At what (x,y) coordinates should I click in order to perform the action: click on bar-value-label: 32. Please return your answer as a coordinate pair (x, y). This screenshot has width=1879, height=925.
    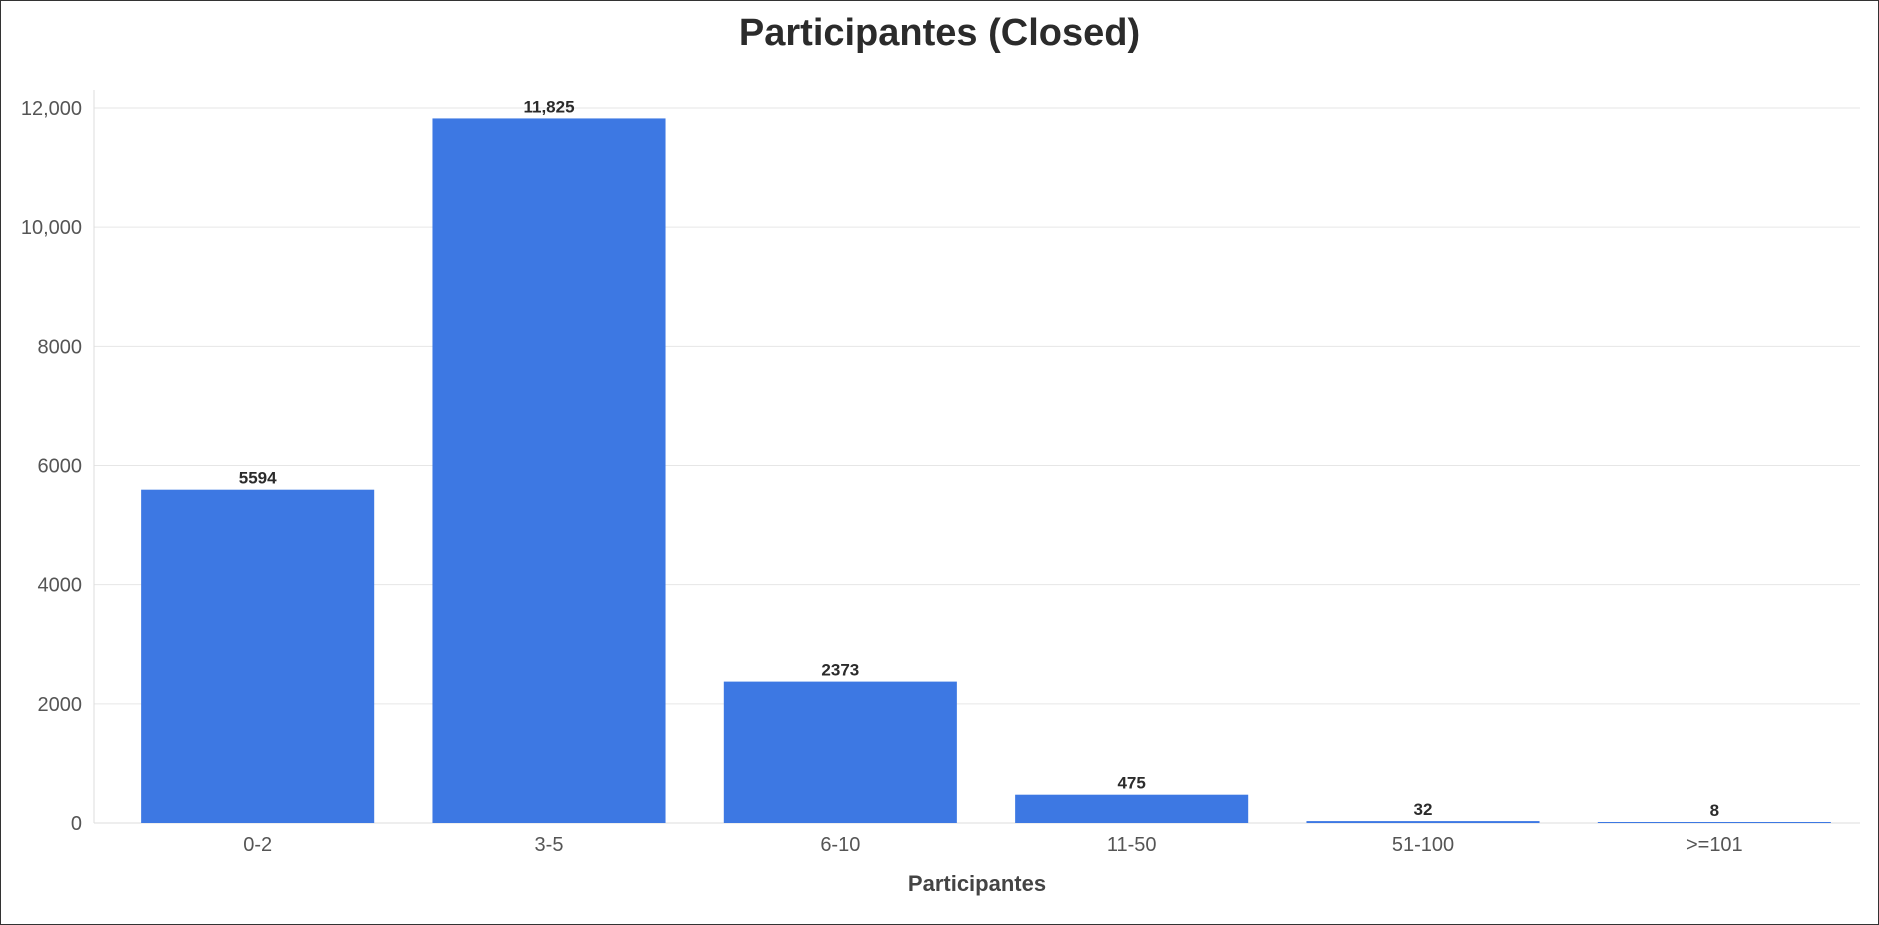
    Looking at the image, I should click on (1423, 809).